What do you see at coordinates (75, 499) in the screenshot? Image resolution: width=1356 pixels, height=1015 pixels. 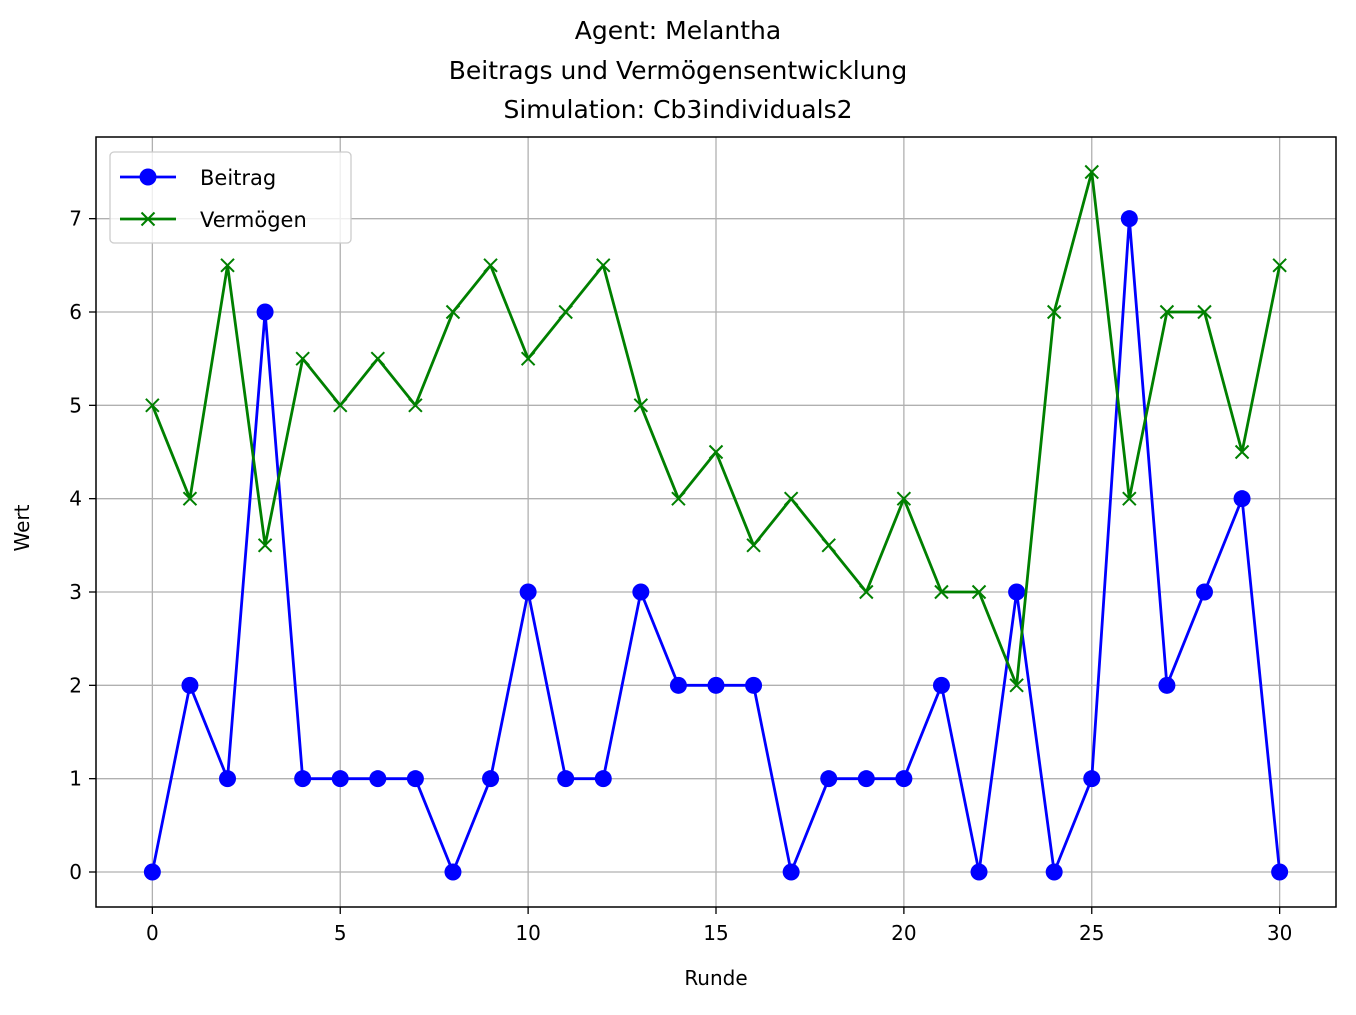 I see `y-tick-label: 4` at bounding box center [75, 499].